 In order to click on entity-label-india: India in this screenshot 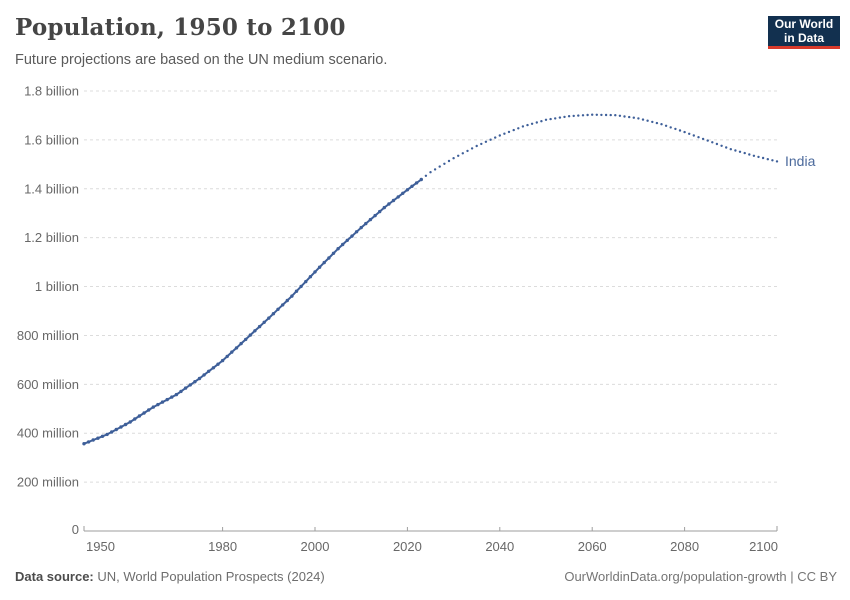, I will do `click(800, 161)`.